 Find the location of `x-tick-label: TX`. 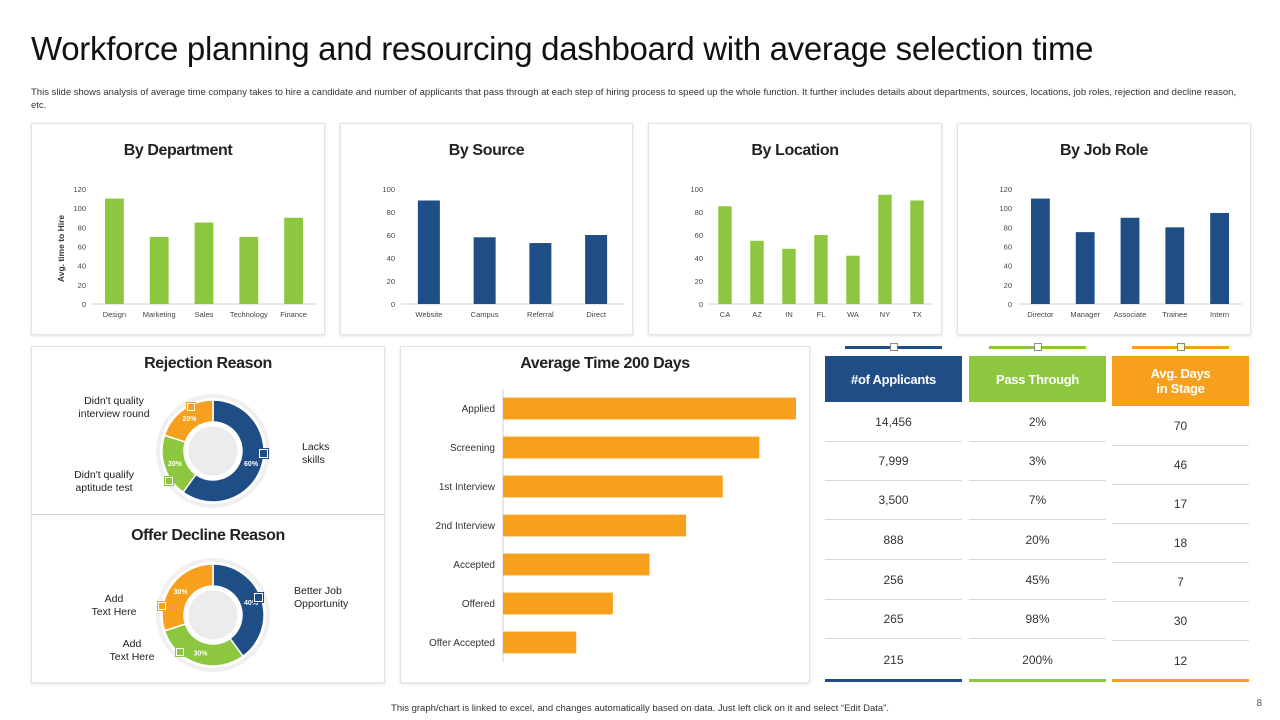

x-tick-label: TX is located at coordinates (917, 314).